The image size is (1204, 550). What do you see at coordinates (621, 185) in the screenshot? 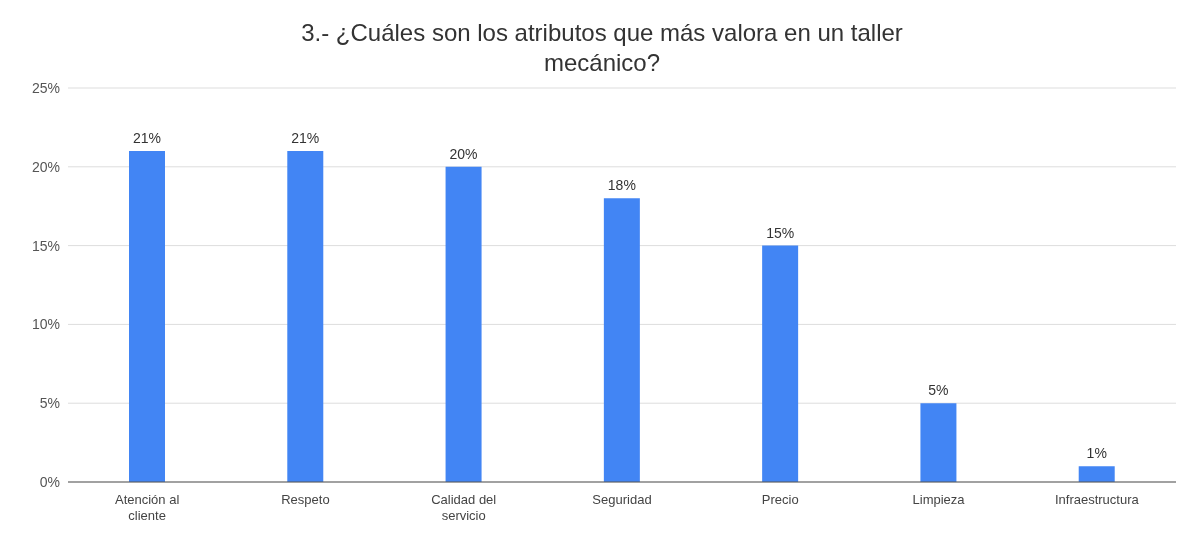
I see `data-label: 18%` at bounding box center [621, 185].